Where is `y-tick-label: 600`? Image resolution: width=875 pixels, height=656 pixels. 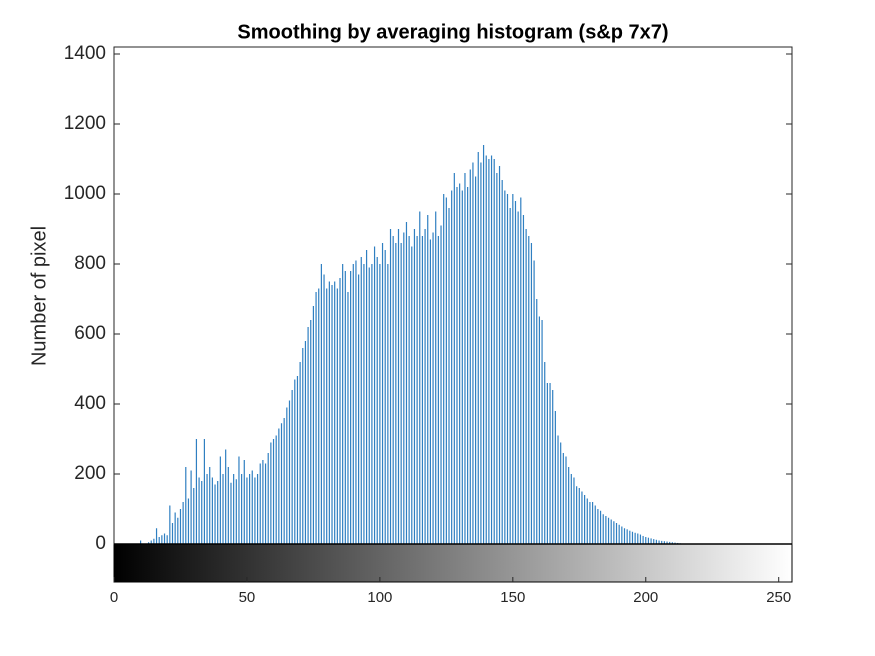 y-tick-label: 600 is located at coordinates (90, 333).